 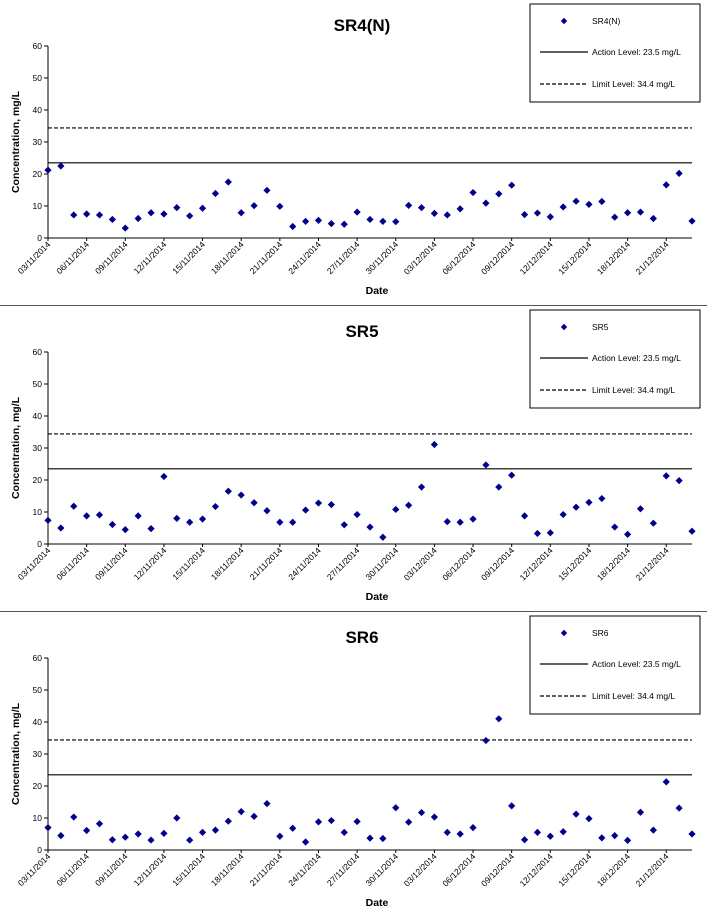 What do you see at coordinates (536, 869) in the screenshot?
I see `x-tick-label: 12/12/2014` at bounding box center [536, 869].